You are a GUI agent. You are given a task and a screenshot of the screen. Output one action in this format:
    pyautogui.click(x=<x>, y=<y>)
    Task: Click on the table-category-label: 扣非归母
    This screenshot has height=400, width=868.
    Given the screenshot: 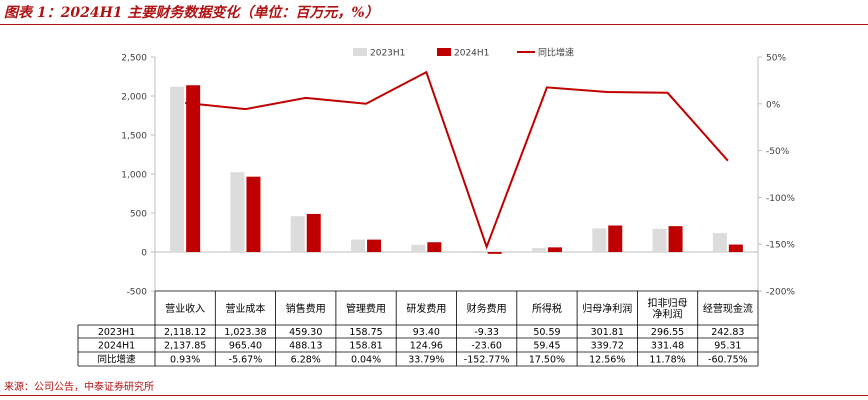 What is the action you would take?
    pyautogui.click(x=668, y=303)
    